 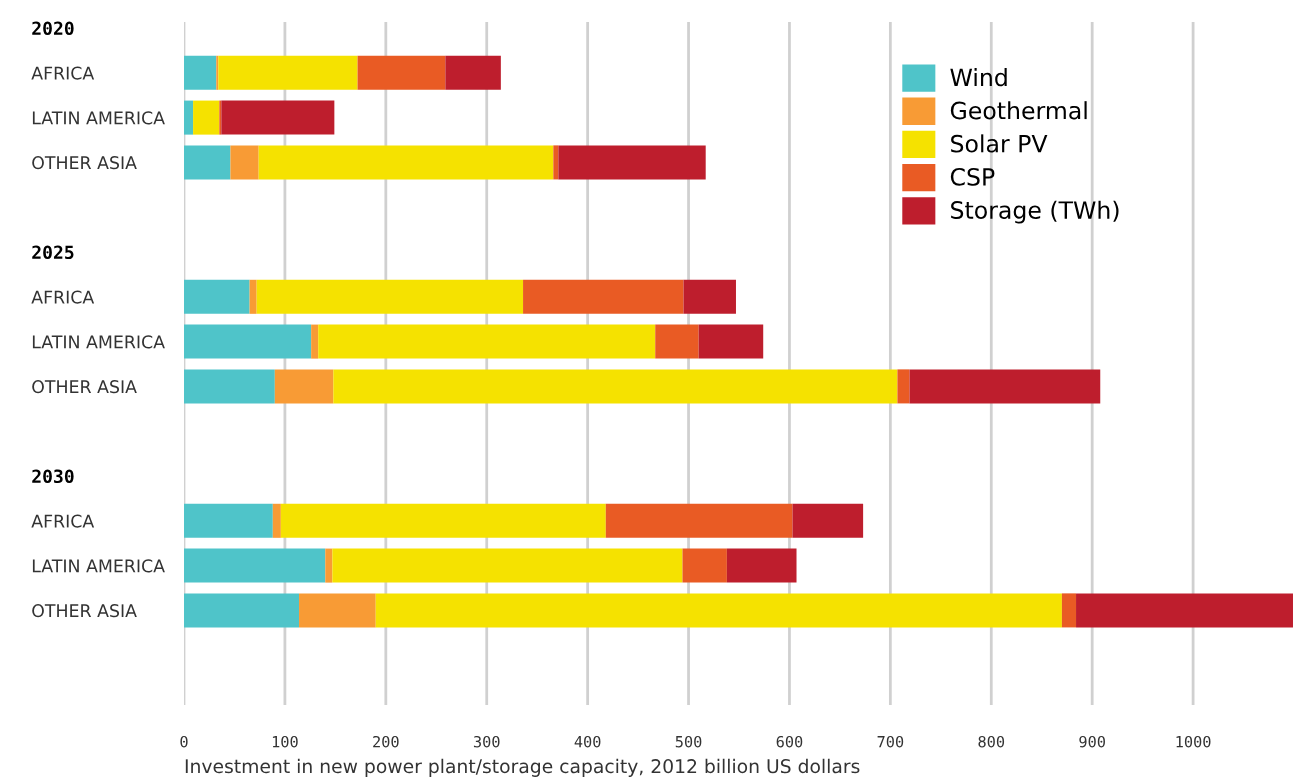 What do you see at coordinates (972, 176) in the screenshot?
I see `legend-label: CSP` at bounding box center [972, 176].